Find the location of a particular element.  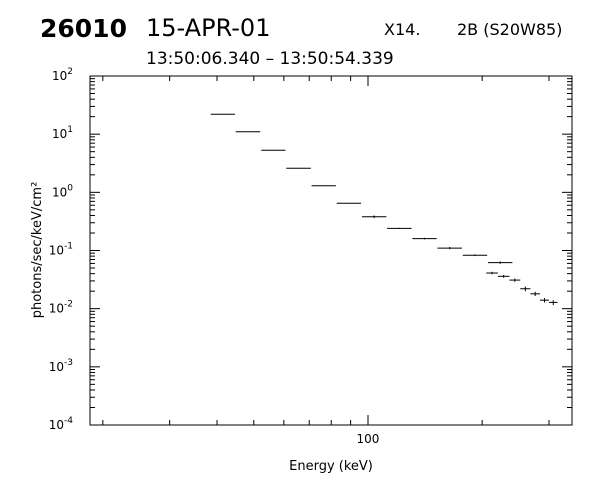

y-tick-label: 10¹ is located at coordinates (62, 133).